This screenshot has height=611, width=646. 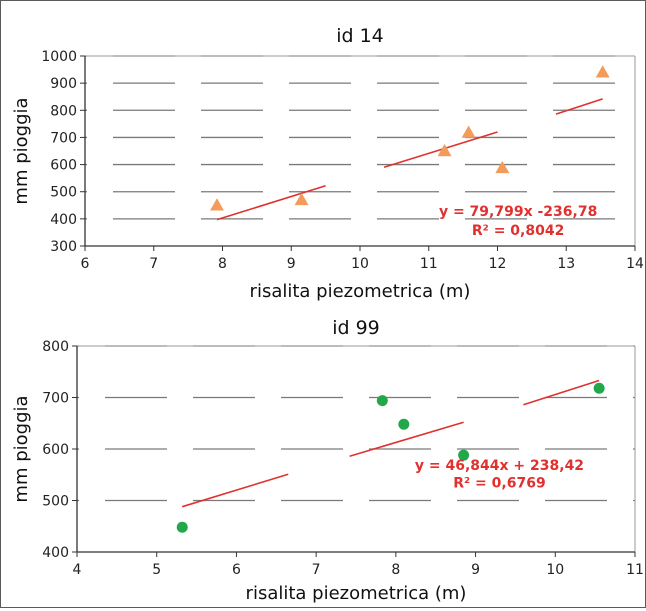 What do you see at coordinates (77, 570) in the screenshot?
I see `x-tick-label: 4` at bounding box center [77, 570].